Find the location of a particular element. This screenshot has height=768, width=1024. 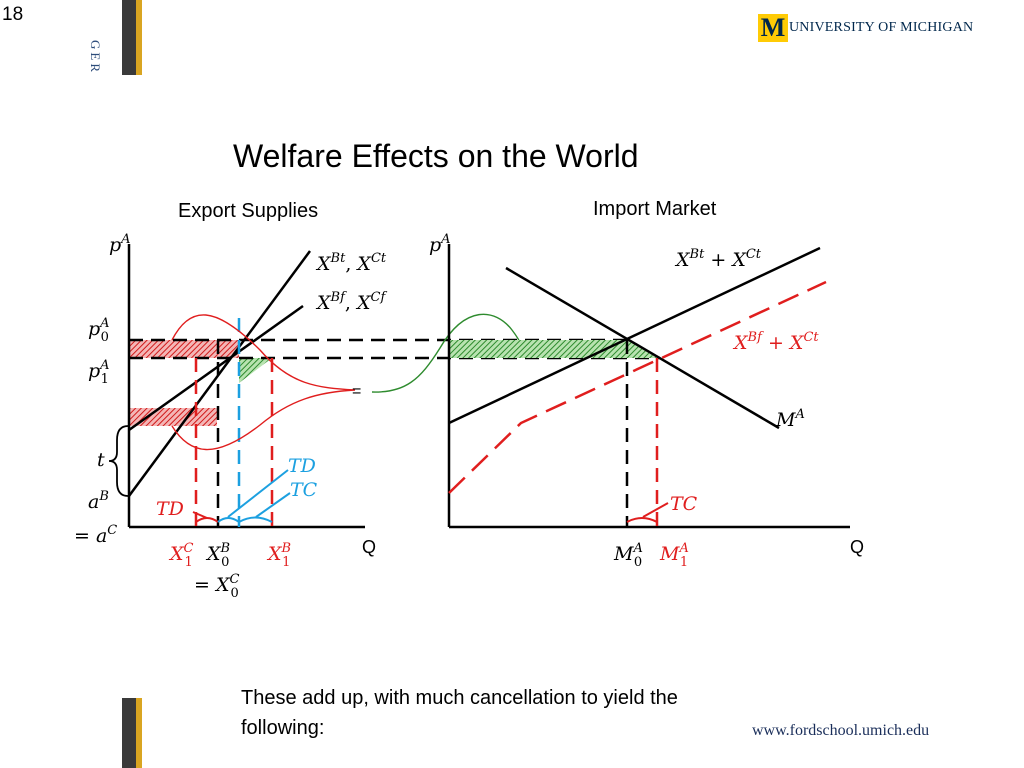

supply-sum-trade is located at coordinates (634, 335).